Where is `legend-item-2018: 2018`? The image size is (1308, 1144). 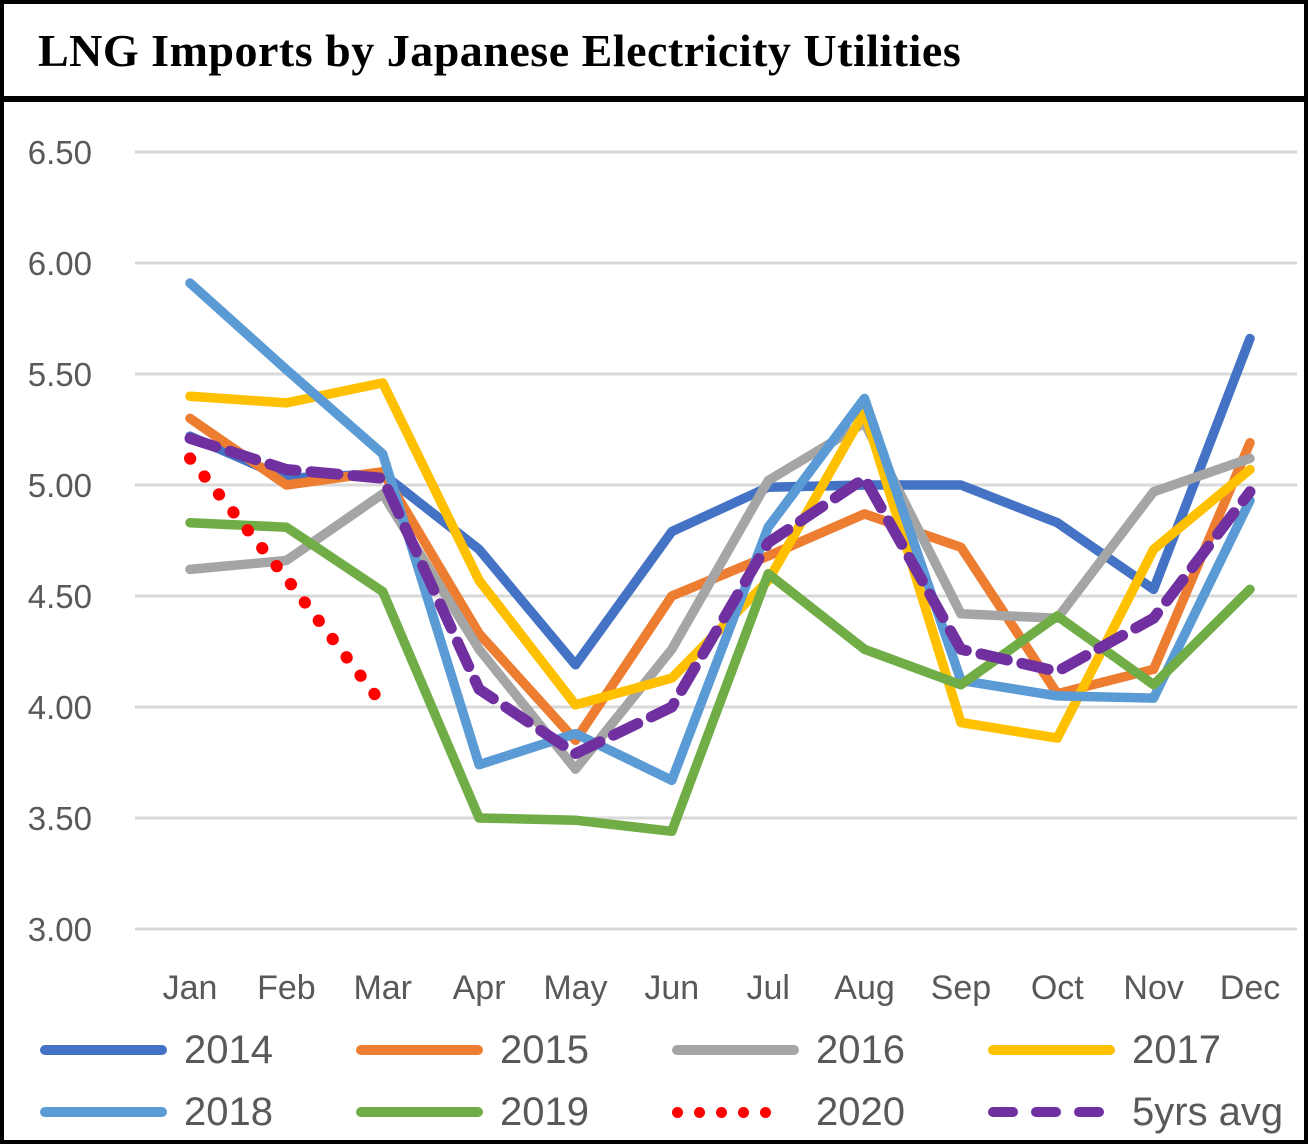
legend-item-2018: 2018 is located at coordinates (198, 1112).